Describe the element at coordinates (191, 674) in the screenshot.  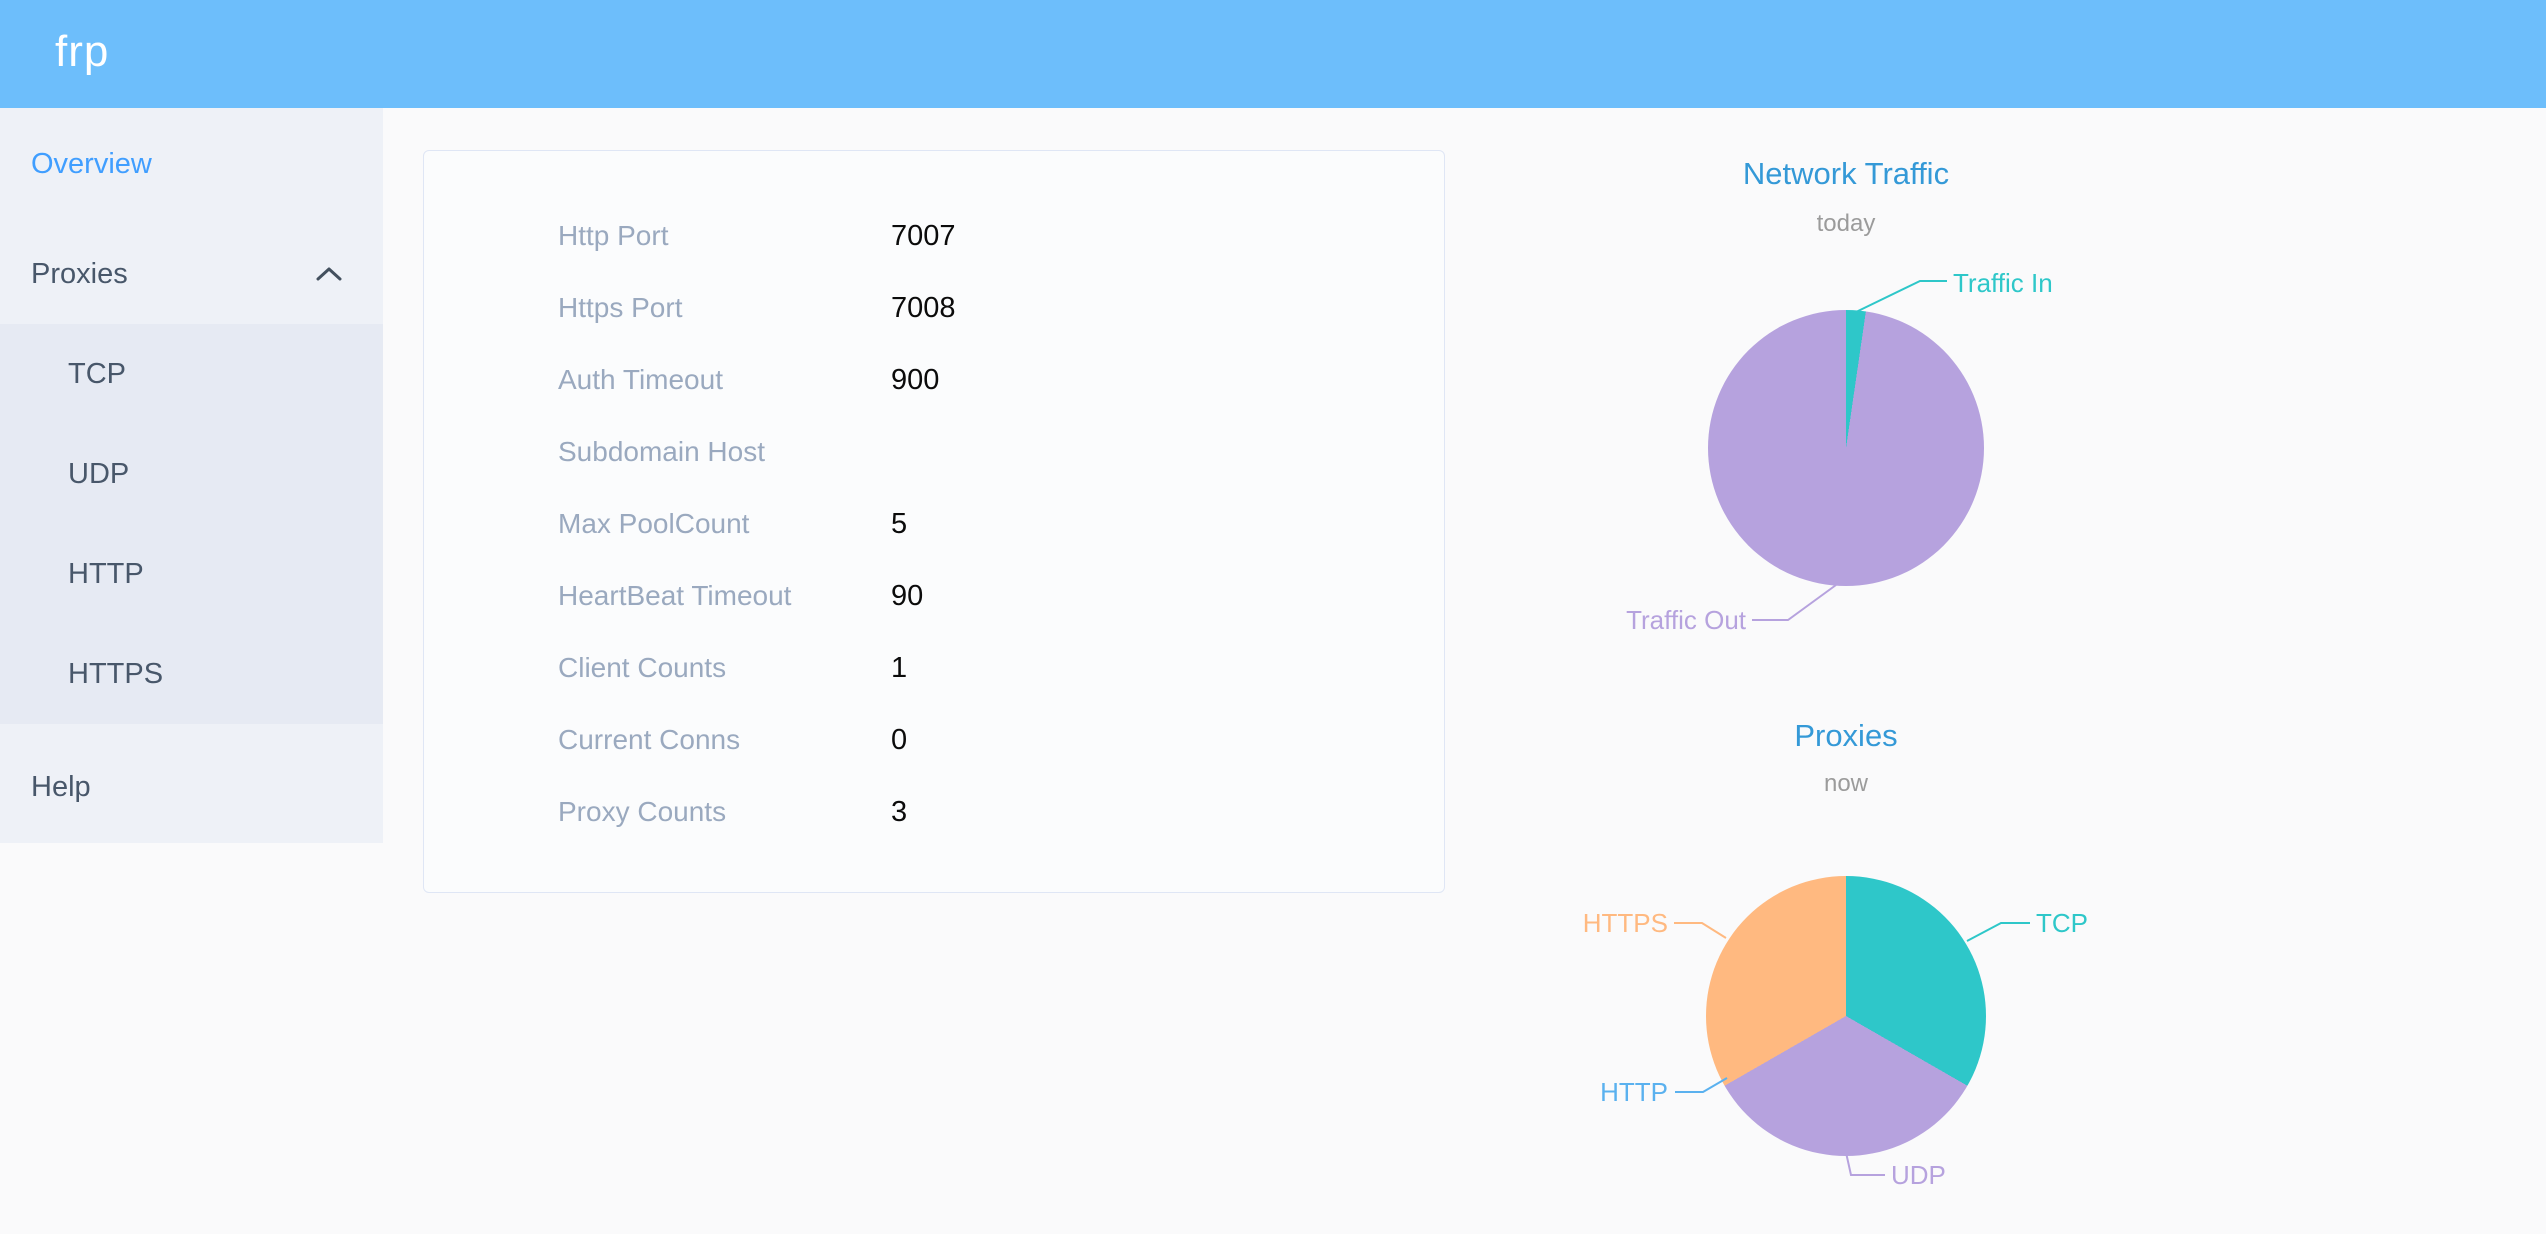
I see `sidebar-item-https: HTTPS` at that location.